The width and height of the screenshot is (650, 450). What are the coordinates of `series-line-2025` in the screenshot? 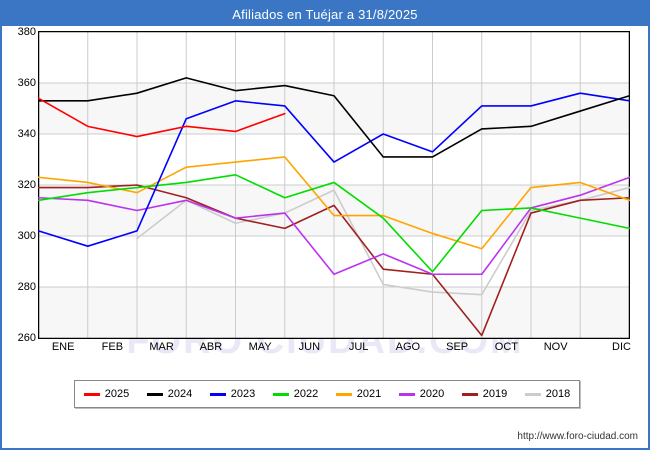 It's located at (162, 117).